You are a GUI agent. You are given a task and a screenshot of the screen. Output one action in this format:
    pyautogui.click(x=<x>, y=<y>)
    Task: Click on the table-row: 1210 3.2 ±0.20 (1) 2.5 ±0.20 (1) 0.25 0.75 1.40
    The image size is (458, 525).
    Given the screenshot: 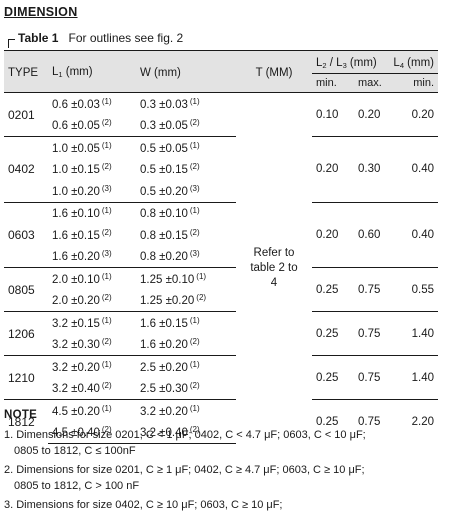 What is the action you would take?
    pyautogui.click(x=221, y=377)
    